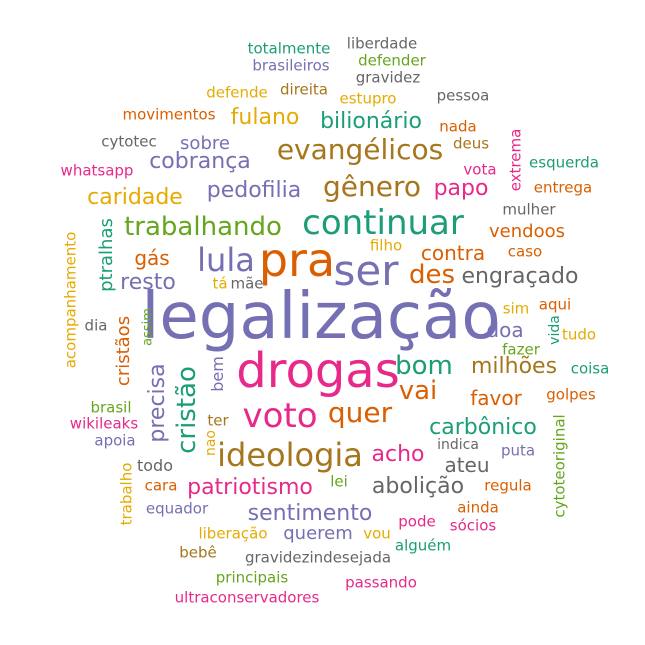 The image size is (645, 645). What do you see at coordinates (129, 141) in the screenshot?
I see `word-cytotec: cytotec` at bounding box center [129, 141].